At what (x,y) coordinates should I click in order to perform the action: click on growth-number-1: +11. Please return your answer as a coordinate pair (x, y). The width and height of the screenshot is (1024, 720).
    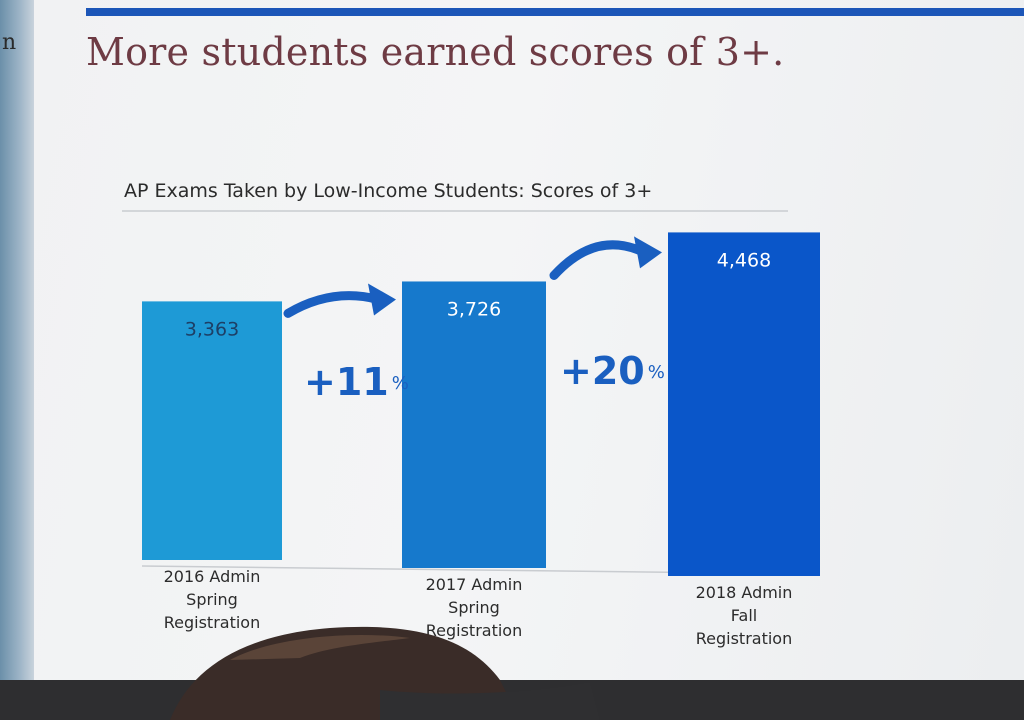
    Looking at the image, I should click on (346, 382).